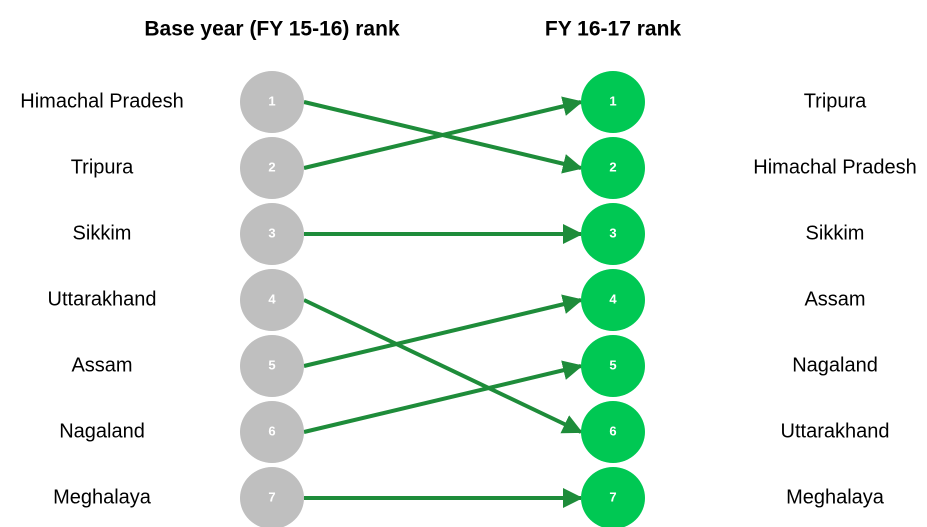 This screenshot has width=927, height=527. I want to click on left-state: Assam, so click(101, 365).